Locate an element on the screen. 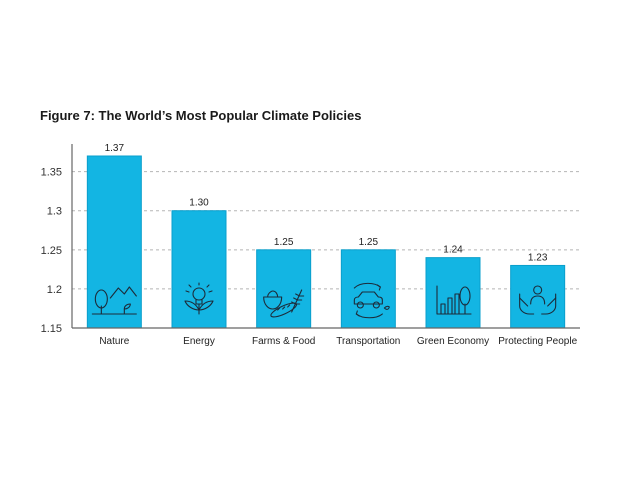 Image resolution: width=640 pixels, height=480 pixels. category-label: Energy is located at coordinates (199, 341).